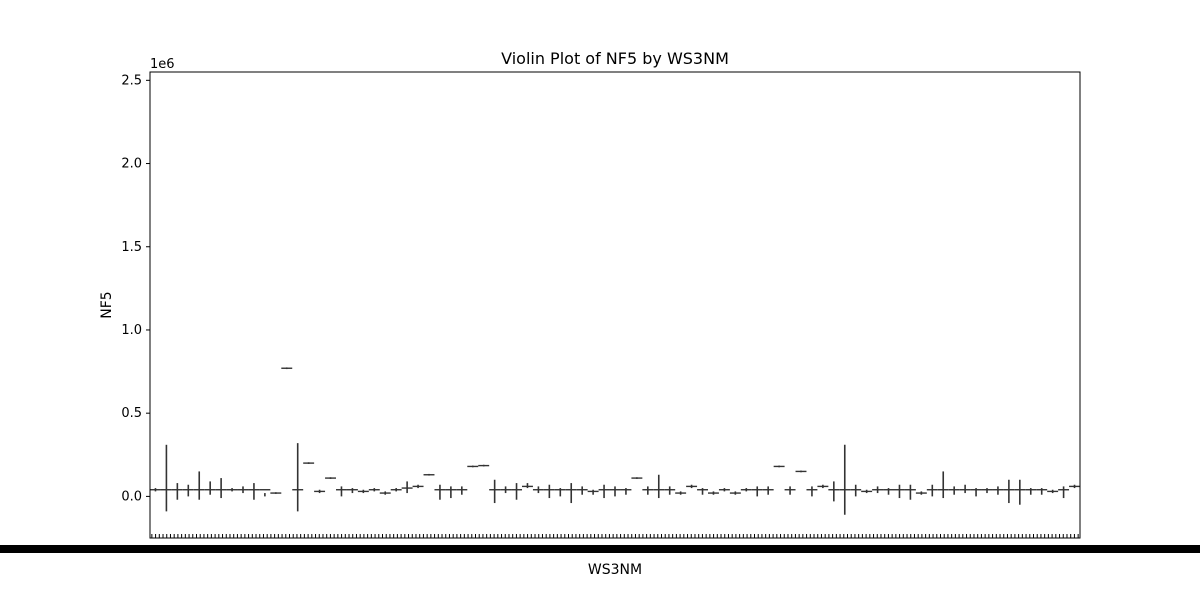  I want to click on y-axis-offset-label: 1e6, so click(162, 64).